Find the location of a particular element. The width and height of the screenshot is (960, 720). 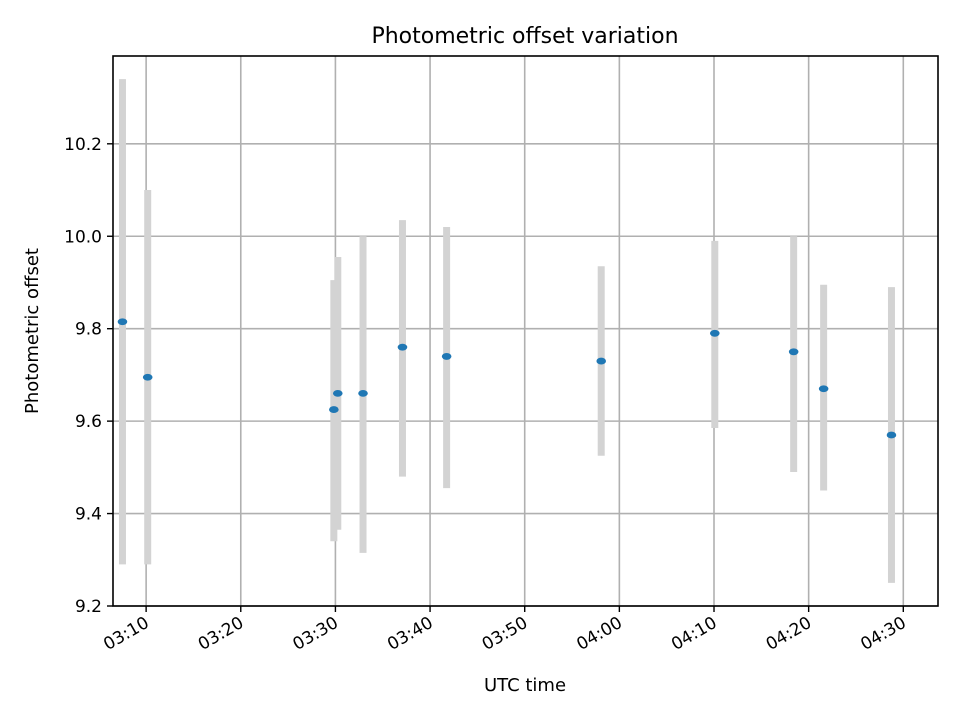

y-tick-label: 9.6 is located at coordinates (88, 422).